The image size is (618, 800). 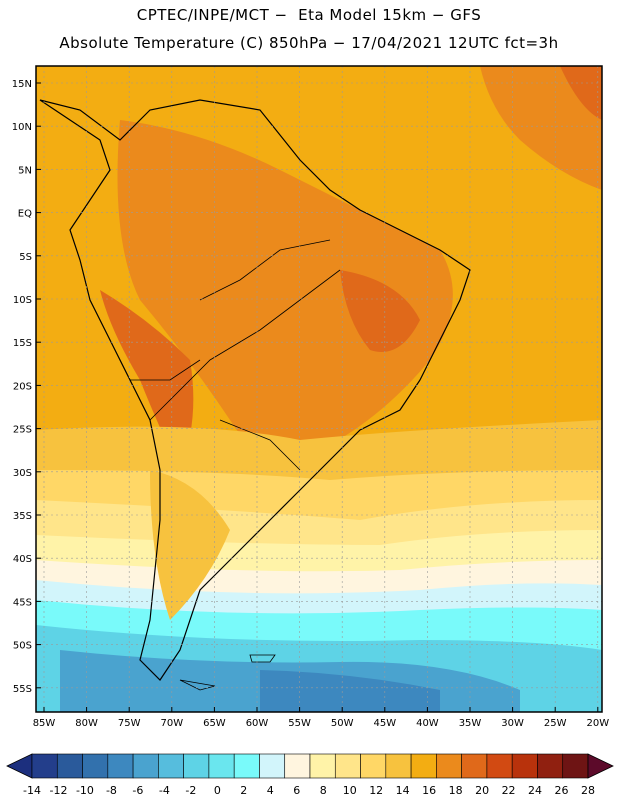 What do you see at coordinates (85, 790) in the screenshot?
I see `colorbar-label: -10` at bounding box center [85, 790].